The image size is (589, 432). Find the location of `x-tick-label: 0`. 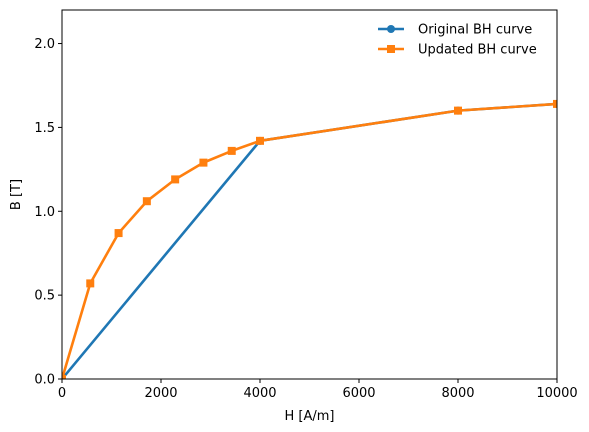

x-tick-label: 0 is located at coordinates (62, 393).